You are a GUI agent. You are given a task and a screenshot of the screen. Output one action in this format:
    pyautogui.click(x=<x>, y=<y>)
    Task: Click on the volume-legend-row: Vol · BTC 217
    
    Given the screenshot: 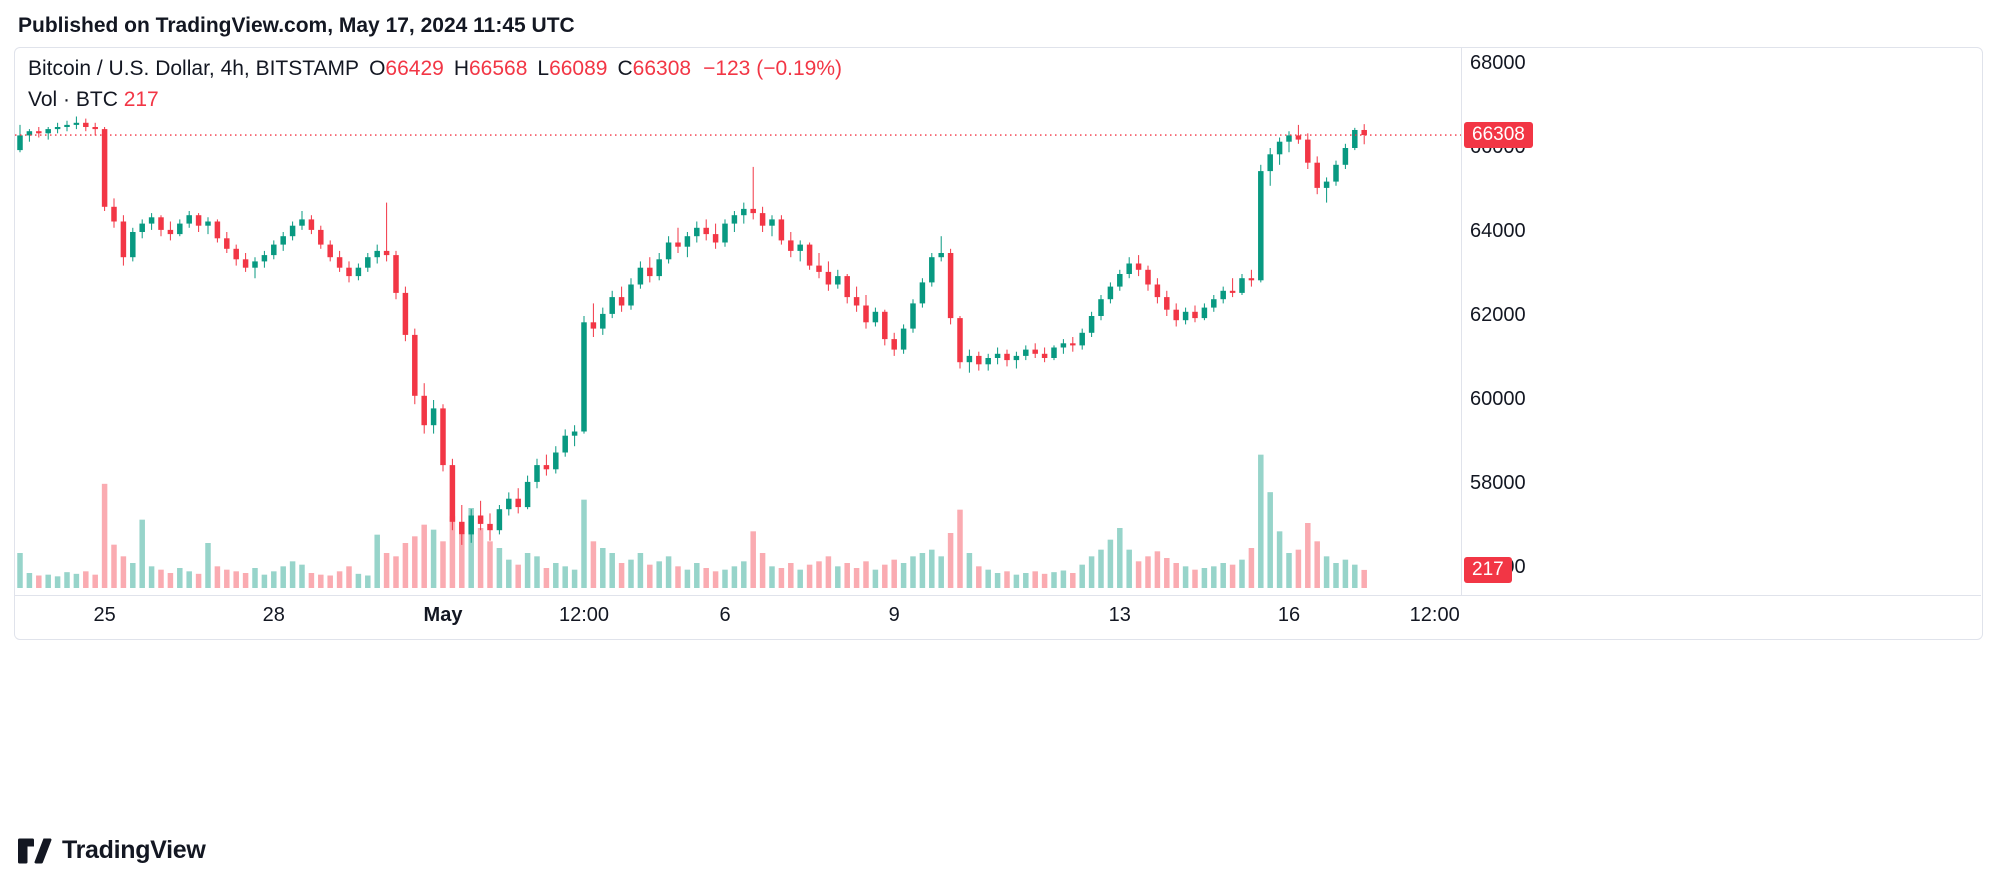 What is the action you would take?
    pyautogui.click(x=435, y=100)
    